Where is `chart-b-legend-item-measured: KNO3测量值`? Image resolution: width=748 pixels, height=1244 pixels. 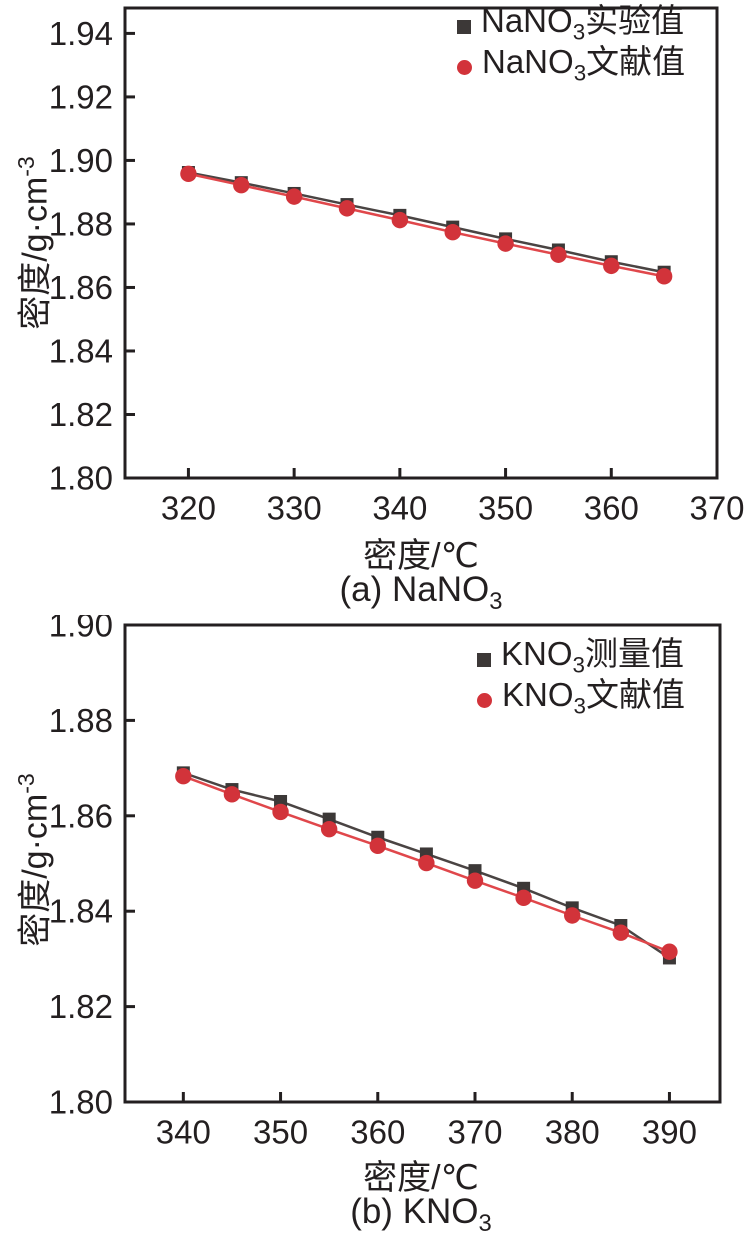
chart-b-legend-item-measured: KNO3测量值 is located at coordinates (581, 657).